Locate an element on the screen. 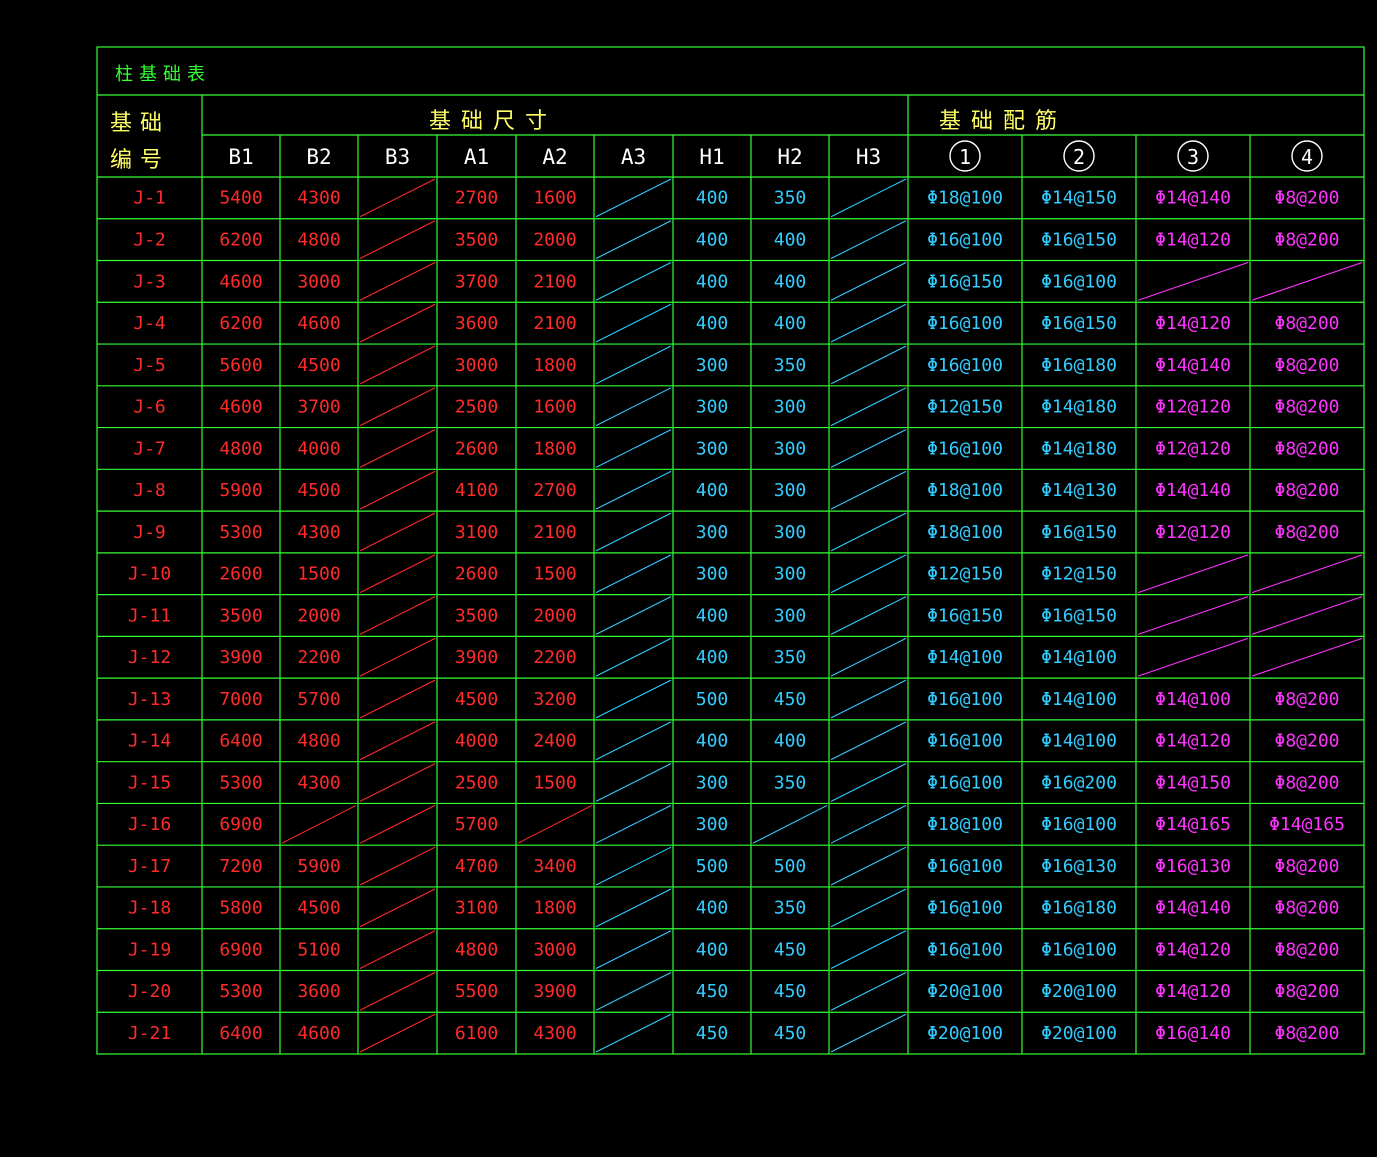 The width and height of the screenshot is (1377, 1157). cell-b2: 4000 is located at coordinates (318, 448).